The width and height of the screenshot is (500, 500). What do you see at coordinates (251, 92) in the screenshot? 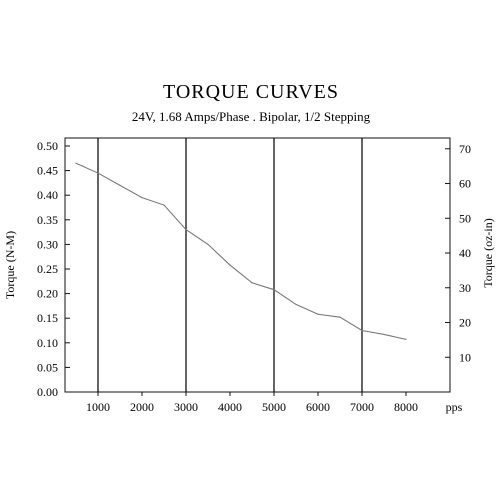
I see `chart-title: TORQUE CURVES` at bounding box center [251, 92].